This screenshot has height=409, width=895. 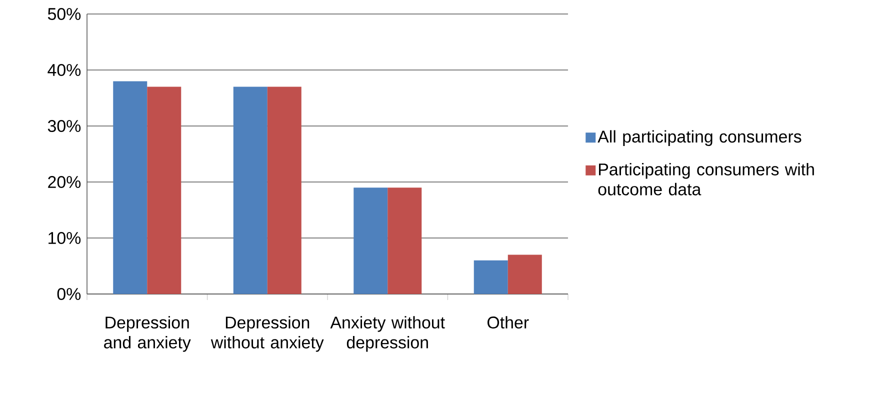 I want to click on x-tick-label: Anxiety without depression, so click(x=387, y=334).